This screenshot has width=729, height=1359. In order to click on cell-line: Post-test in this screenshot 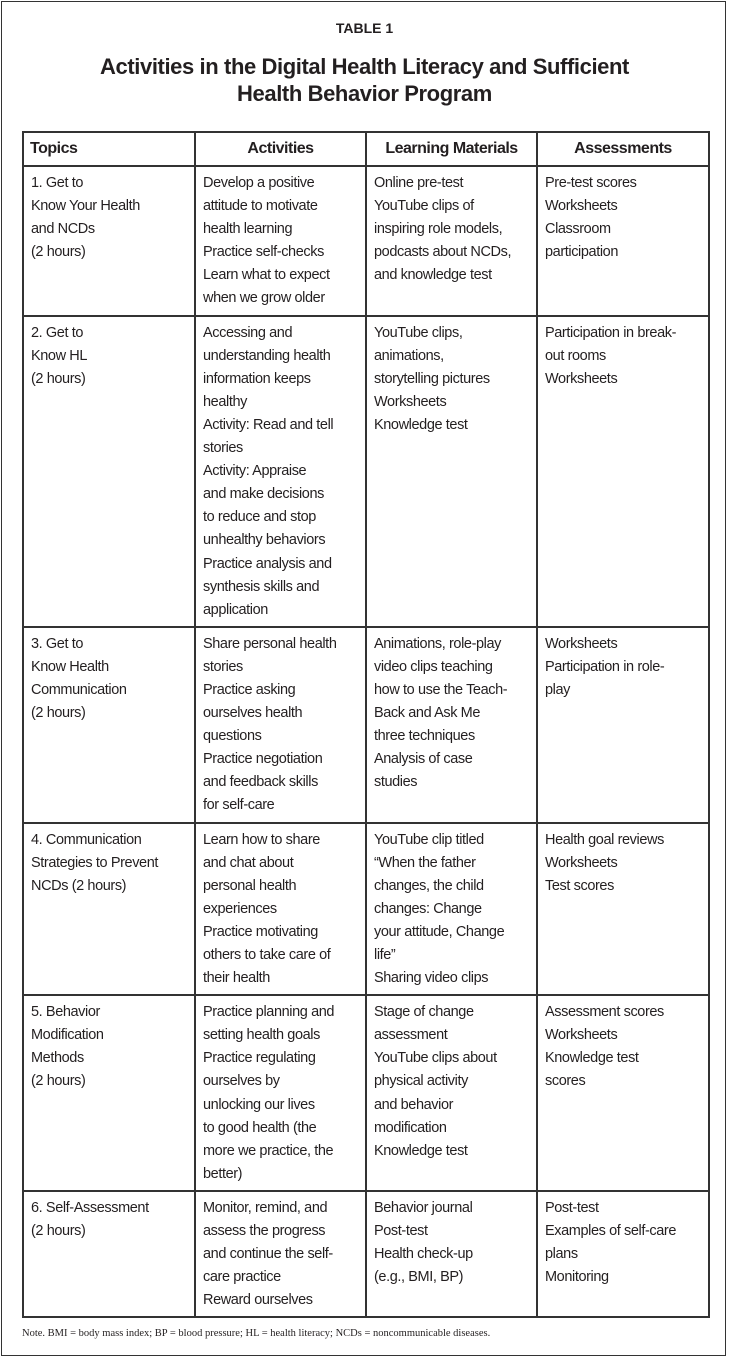, I will do `click(401, 1231)`.